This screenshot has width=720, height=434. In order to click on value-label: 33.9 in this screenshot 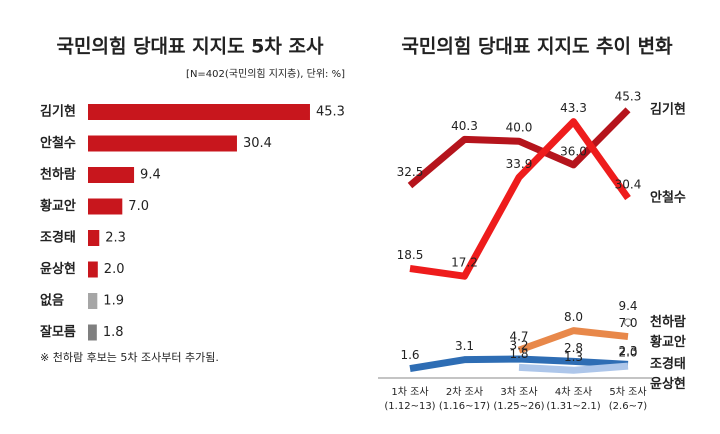, I will do `click(519, 164)`.